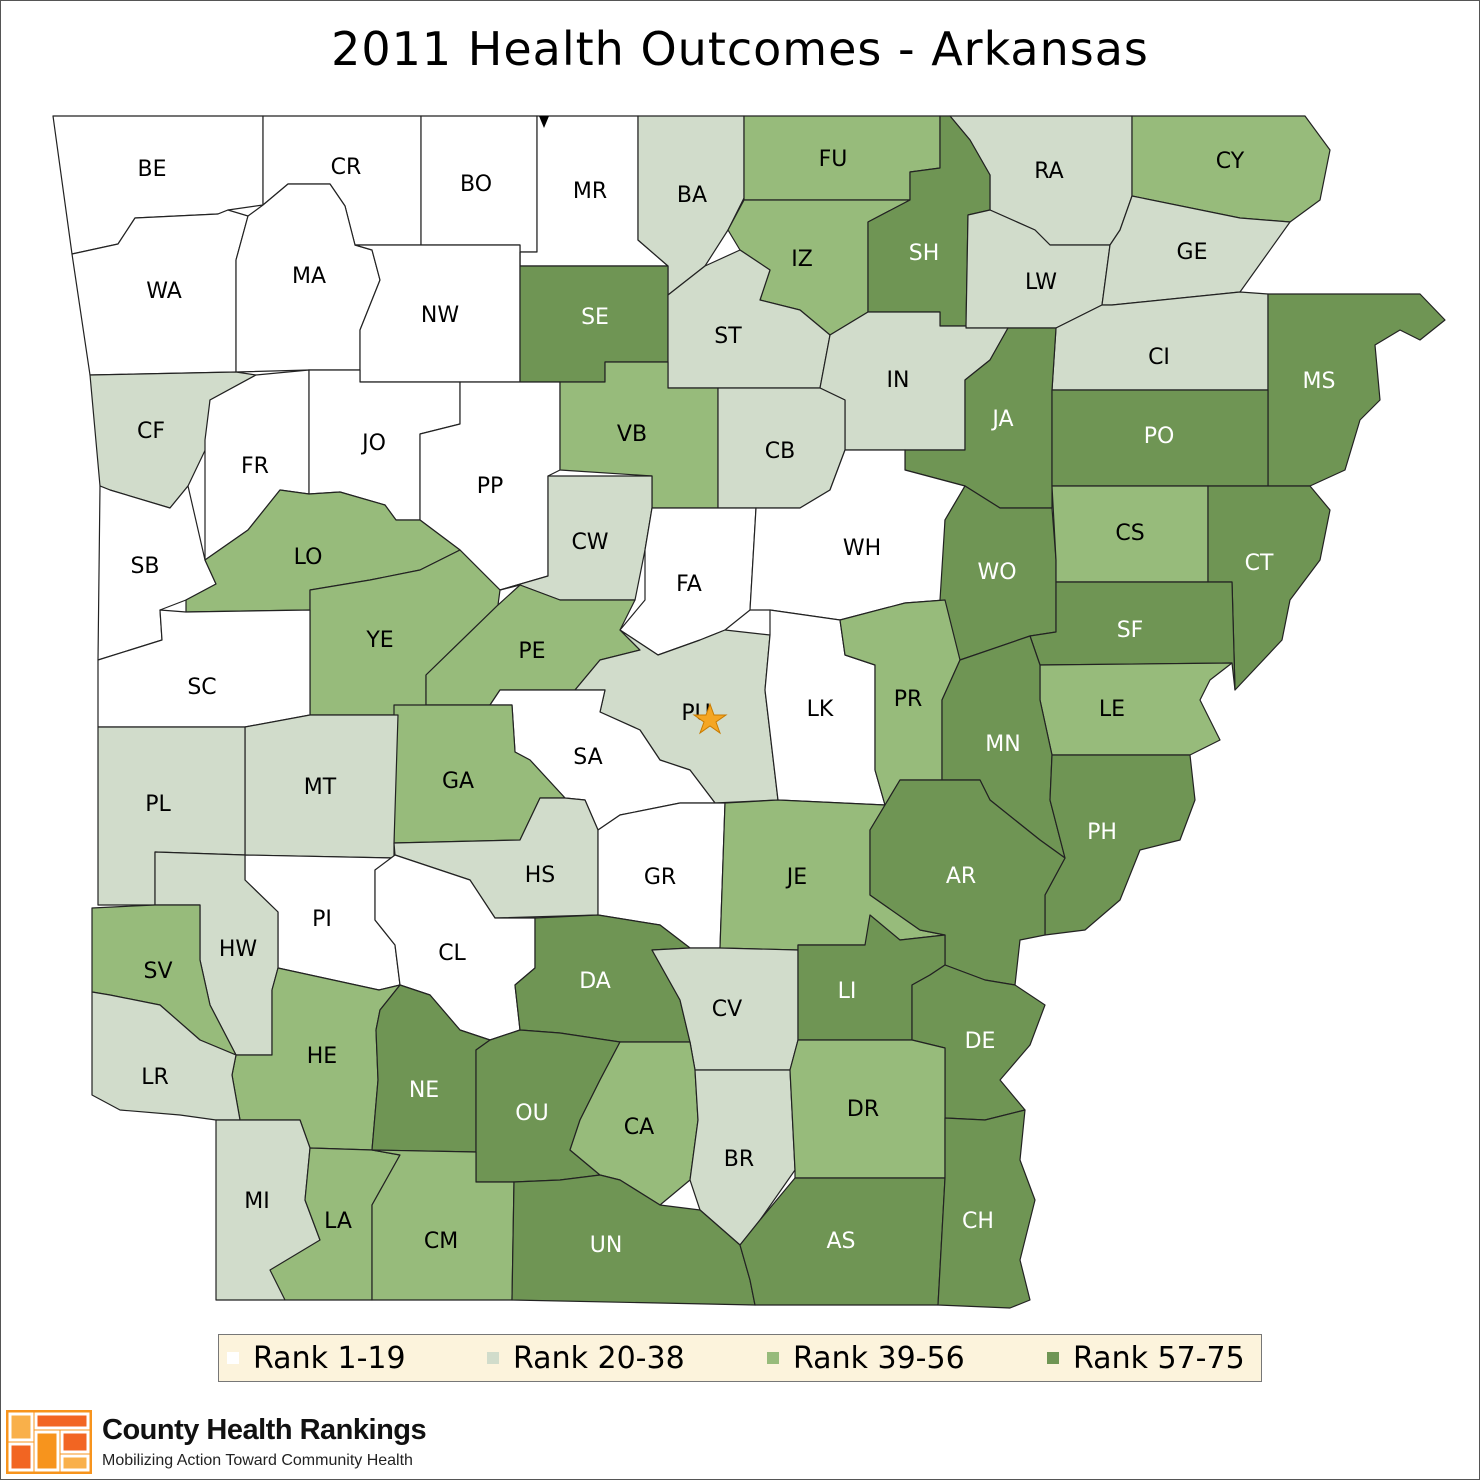 This screenshot has width=1480, height=1480. What do you see at coordinates (452, 953) in the screenshot?
I see `county-label-cl: CL` at bounding box center [452, 953].